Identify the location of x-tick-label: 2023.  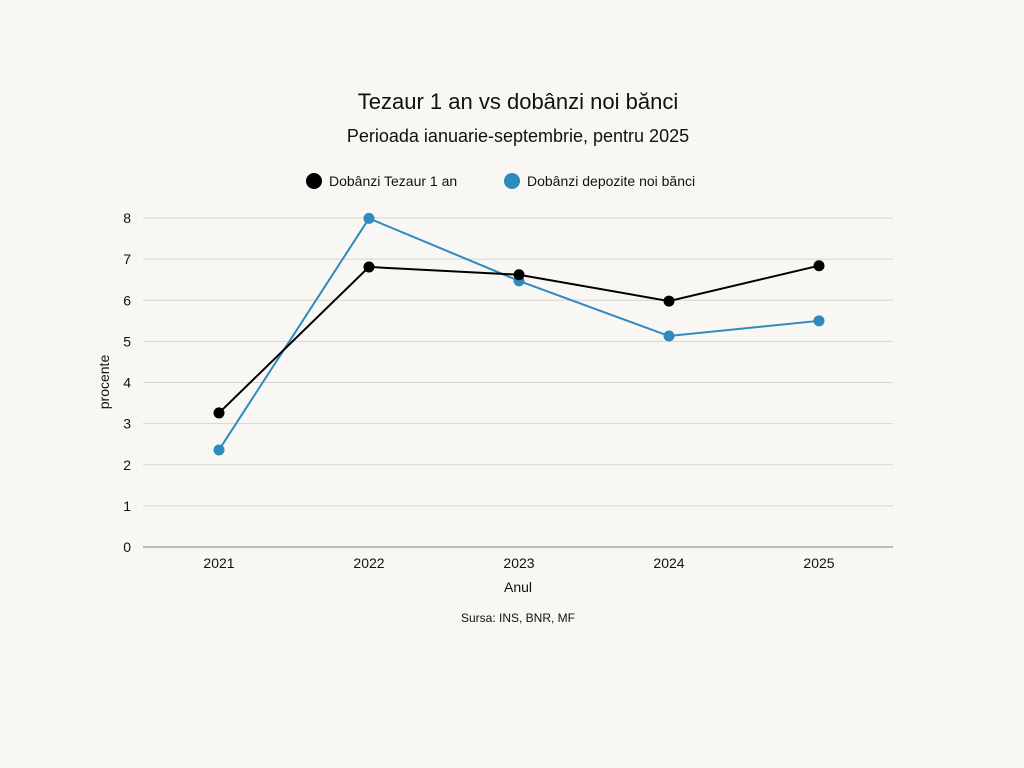
(518, 563).